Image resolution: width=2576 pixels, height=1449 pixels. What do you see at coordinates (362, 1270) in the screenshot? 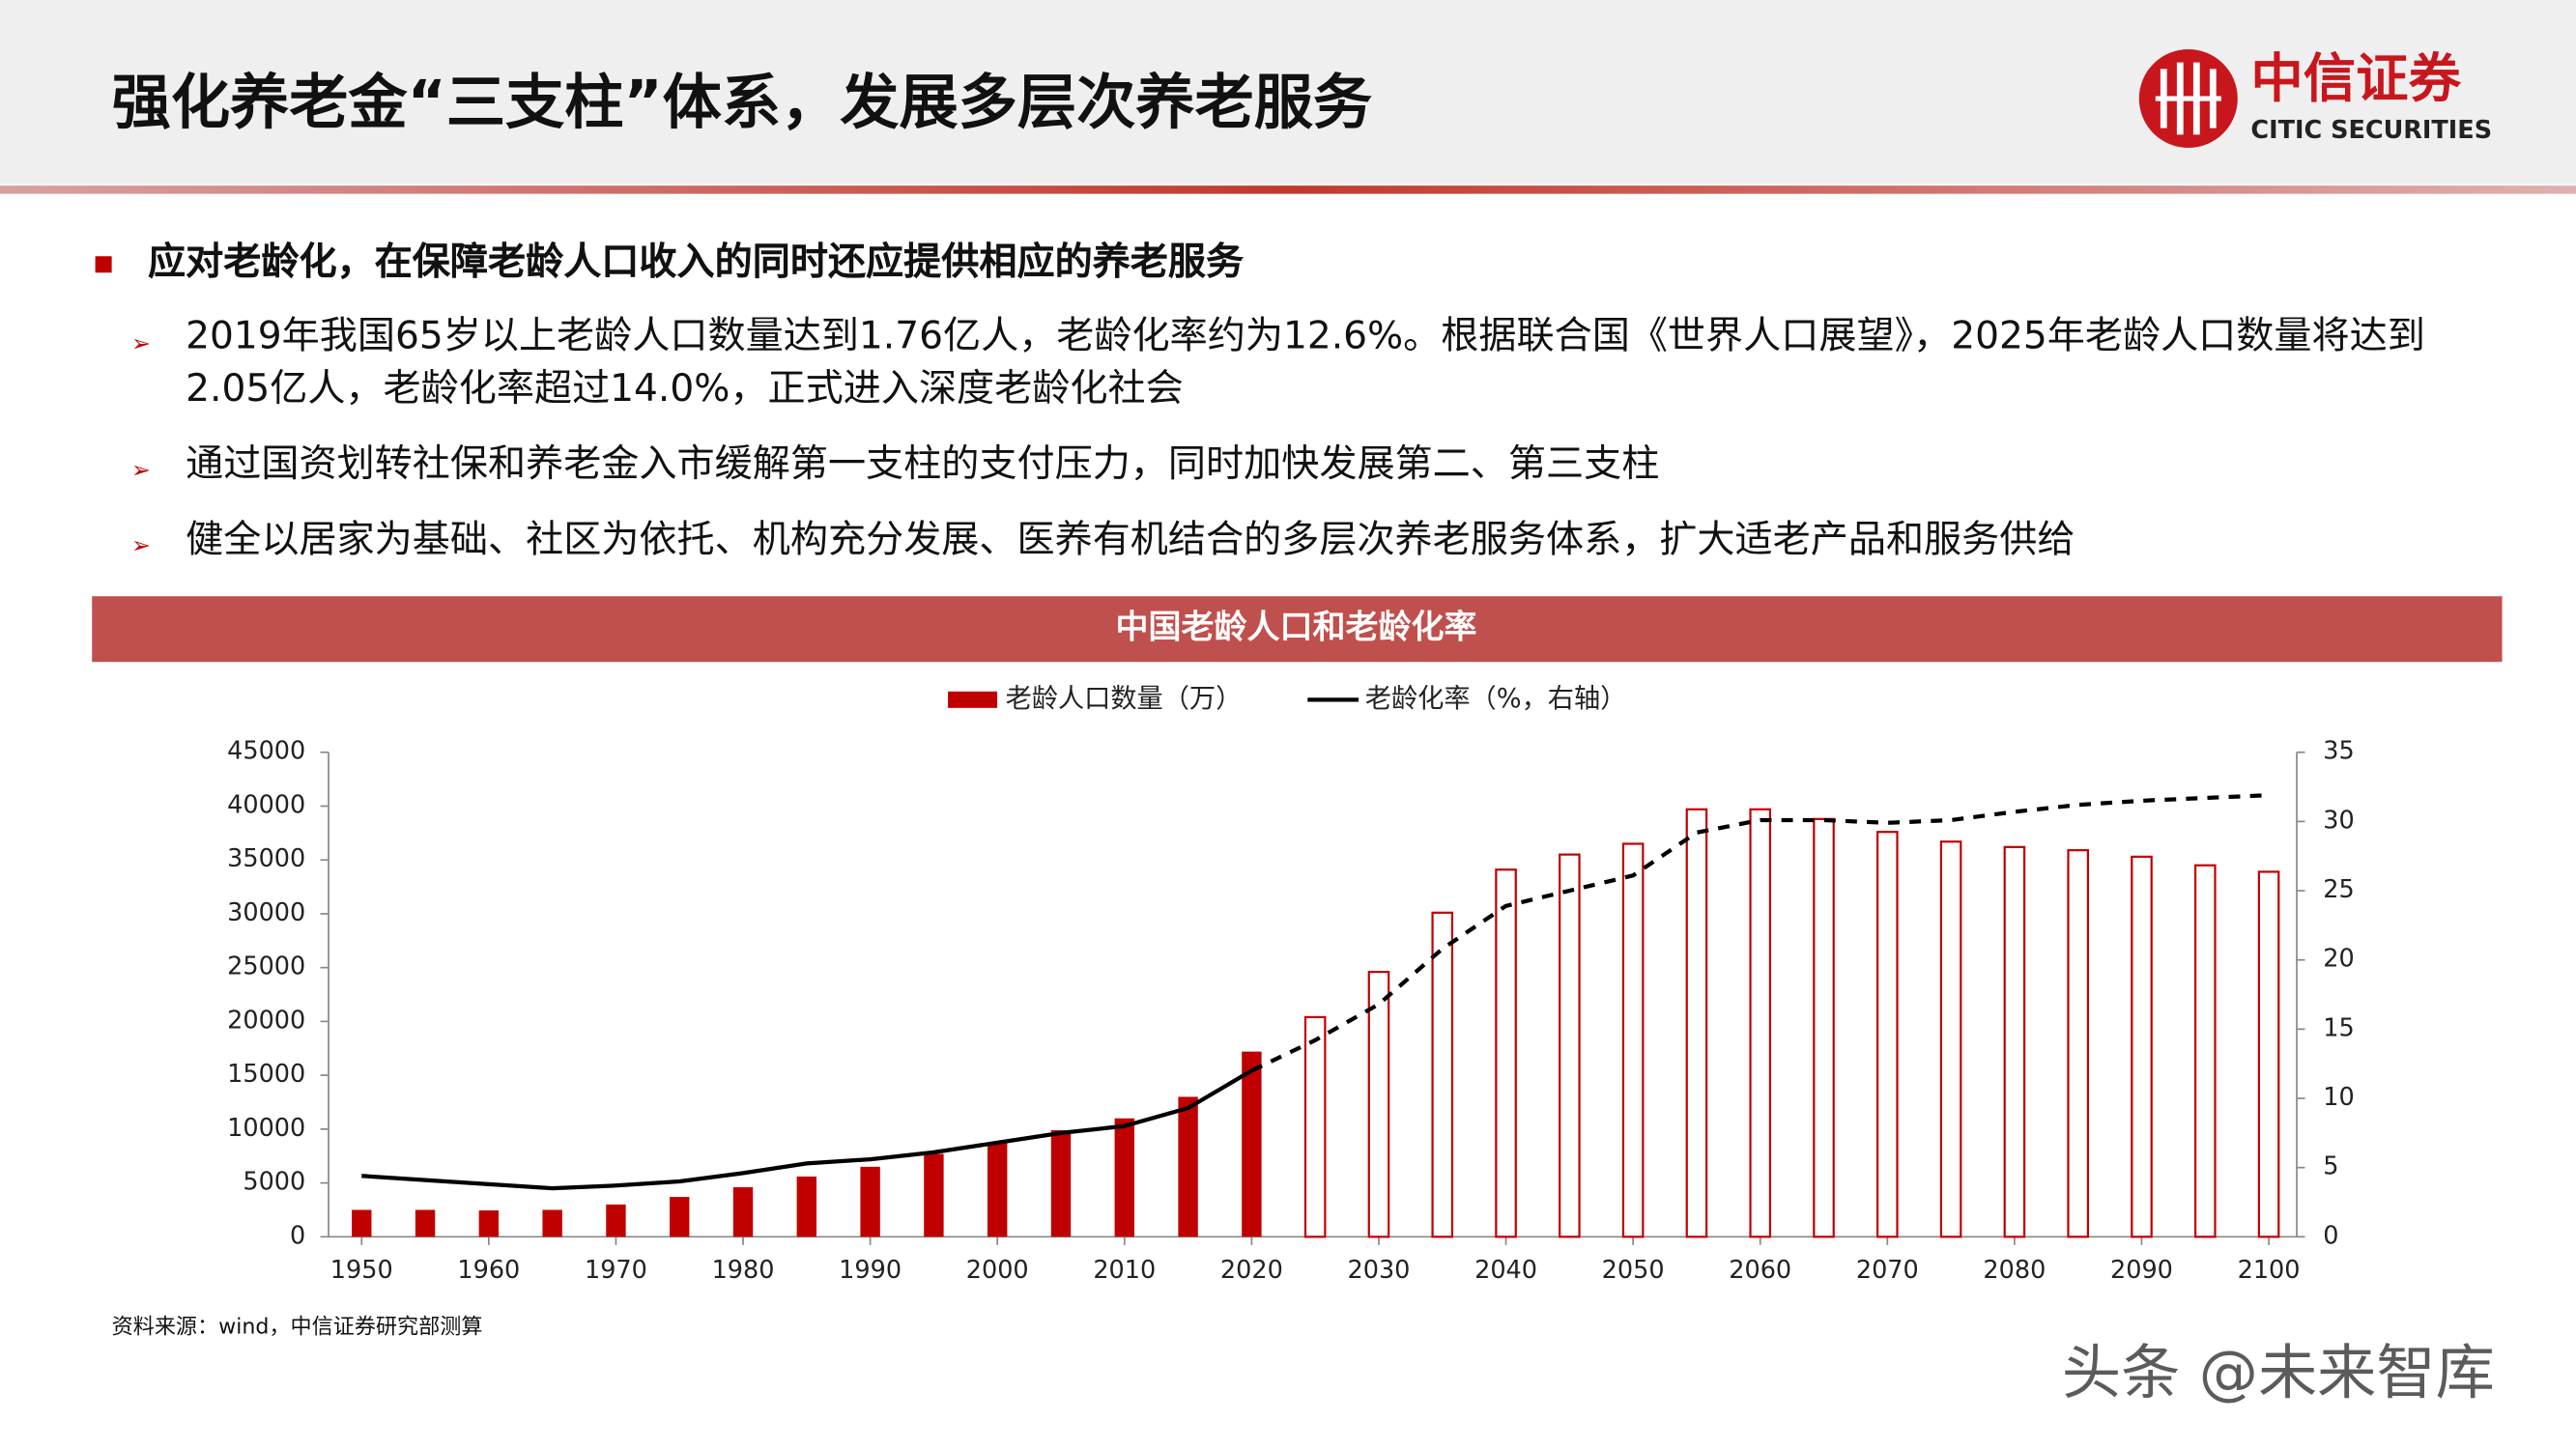
I see `x-tick-label: 1950` at bounding box center [362, 1270].